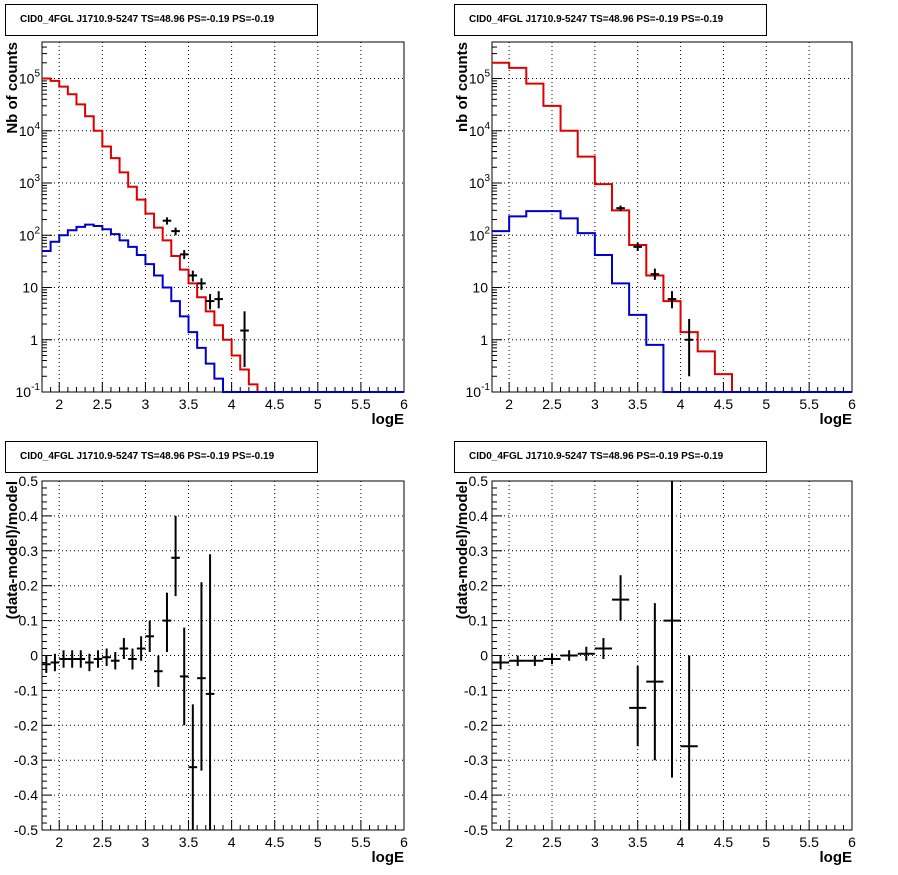 The image size is (898, 875). I want to click on y-tick-label: 0, so click(484, 656).